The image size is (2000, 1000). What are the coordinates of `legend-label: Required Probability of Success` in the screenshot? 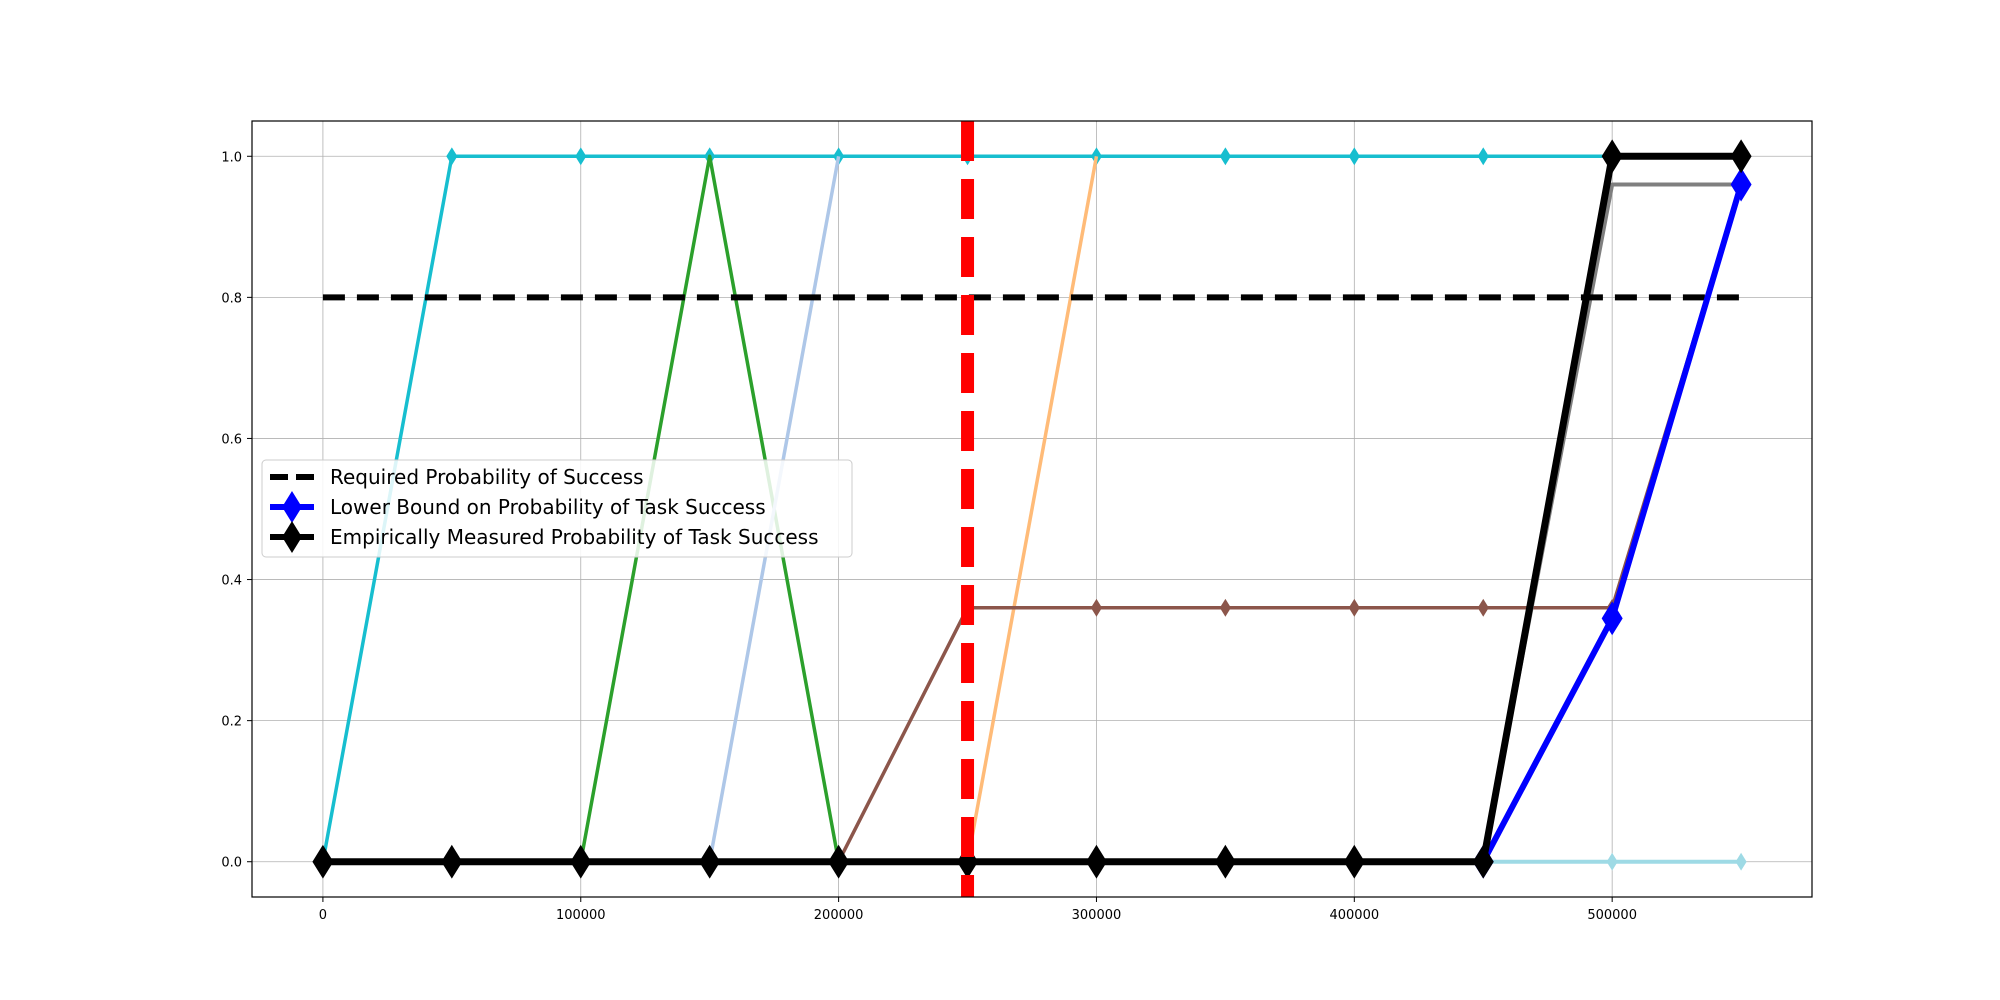 It's located at (487, 477).